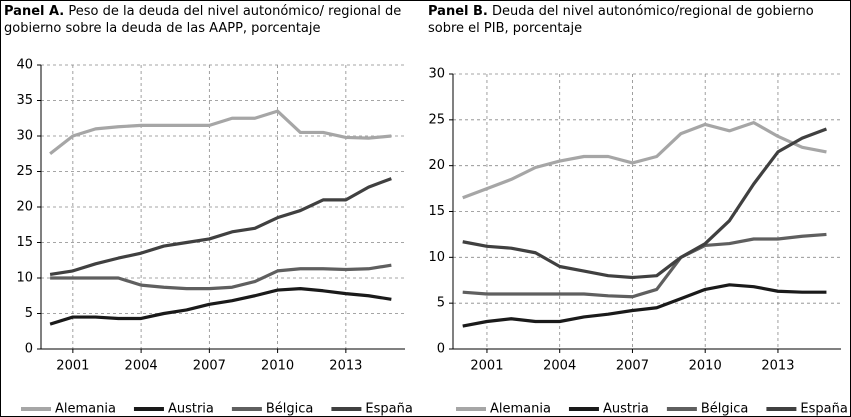 The height and width of the screenshot is (417, 851). Describe the element at coordinates (34, 11) in the screenshot. I see `panel-label: Panel A.` at that location.